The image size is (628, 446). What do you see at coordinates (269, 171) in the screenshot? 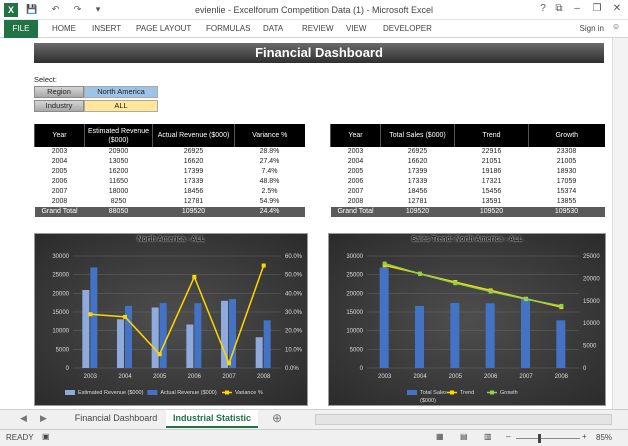
I see `table-cell: 7.4%` at bounding box center [269, 171].